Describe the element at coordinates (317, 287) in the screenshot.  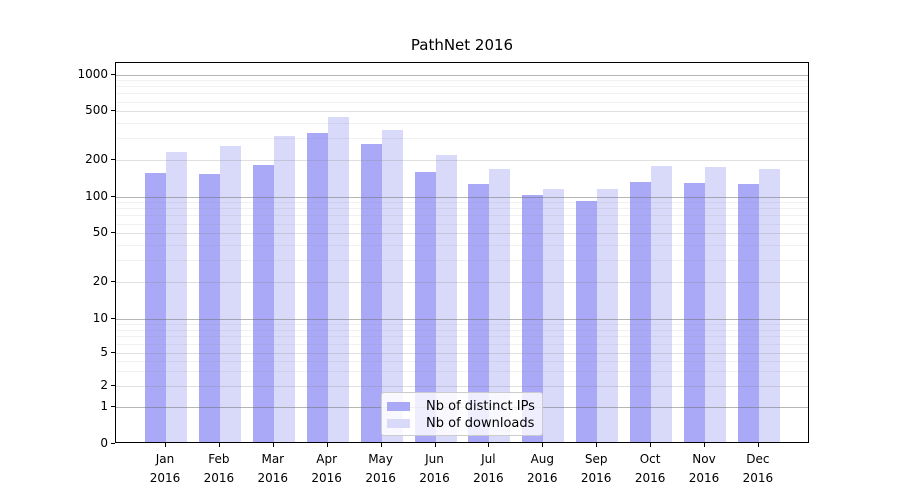
I see `bar-ips-apr` at that location.